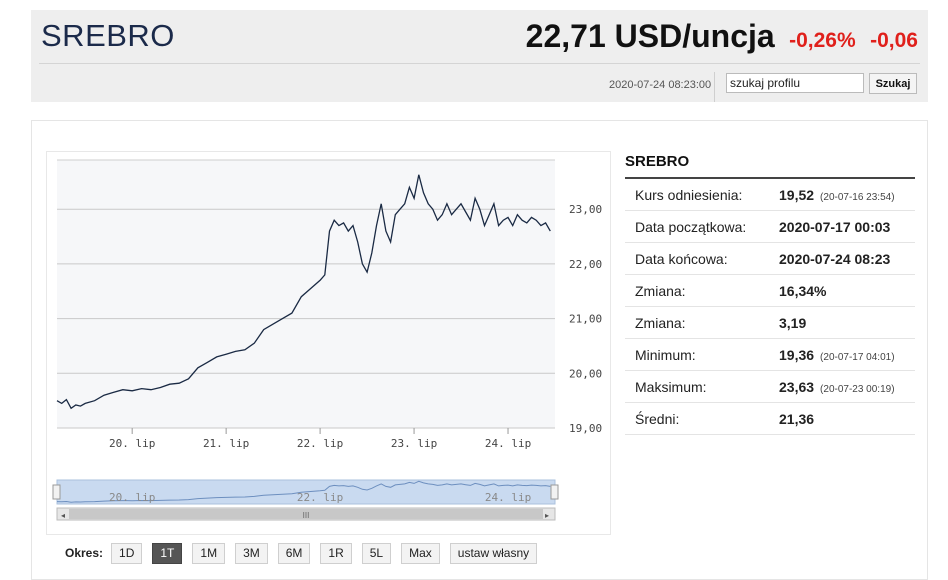 The width and height of the screenshot is (948, 580). I want to click on info-row-label: Maksimum:, so click(671, 387).